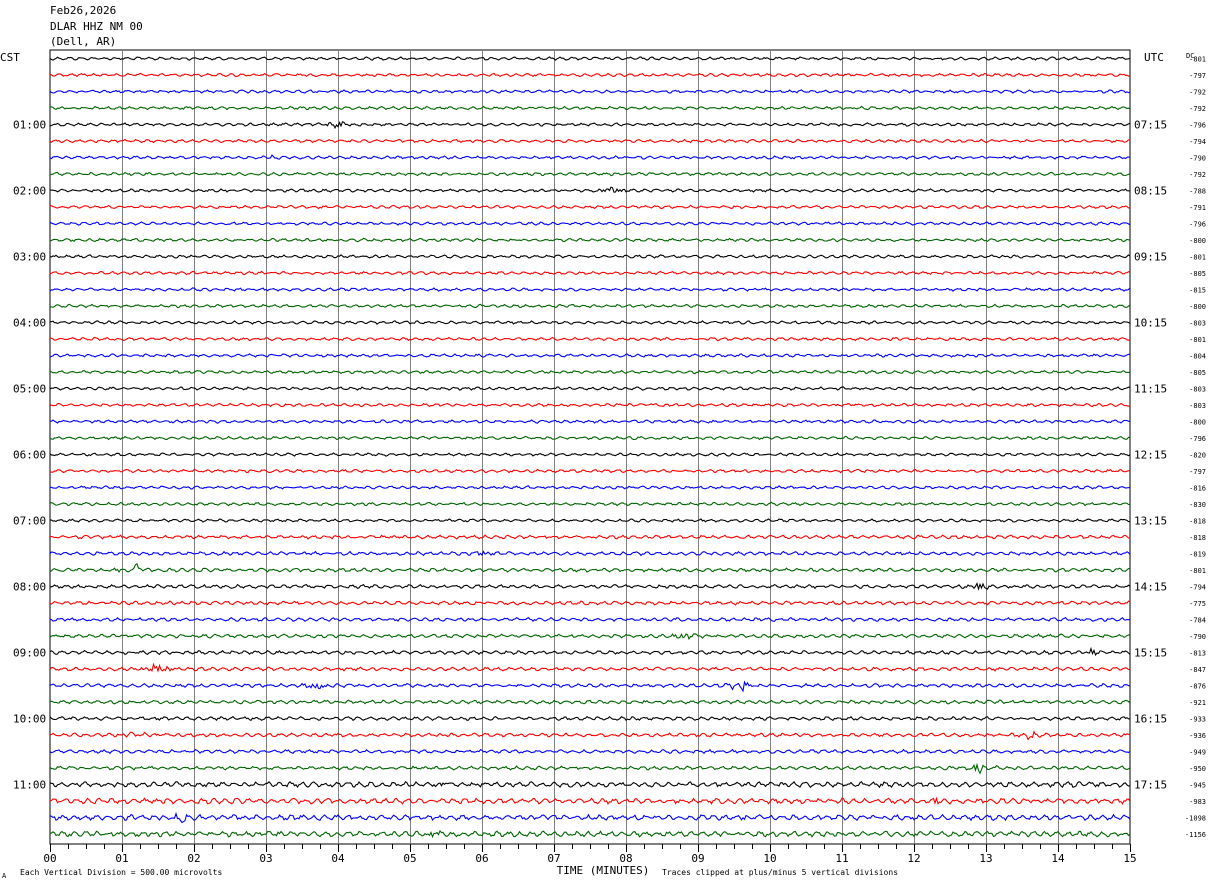 Image resolution: width=1210 pixels, height=886 pixels. I want to click on x-tick-label: 14, so click(1058, 858).